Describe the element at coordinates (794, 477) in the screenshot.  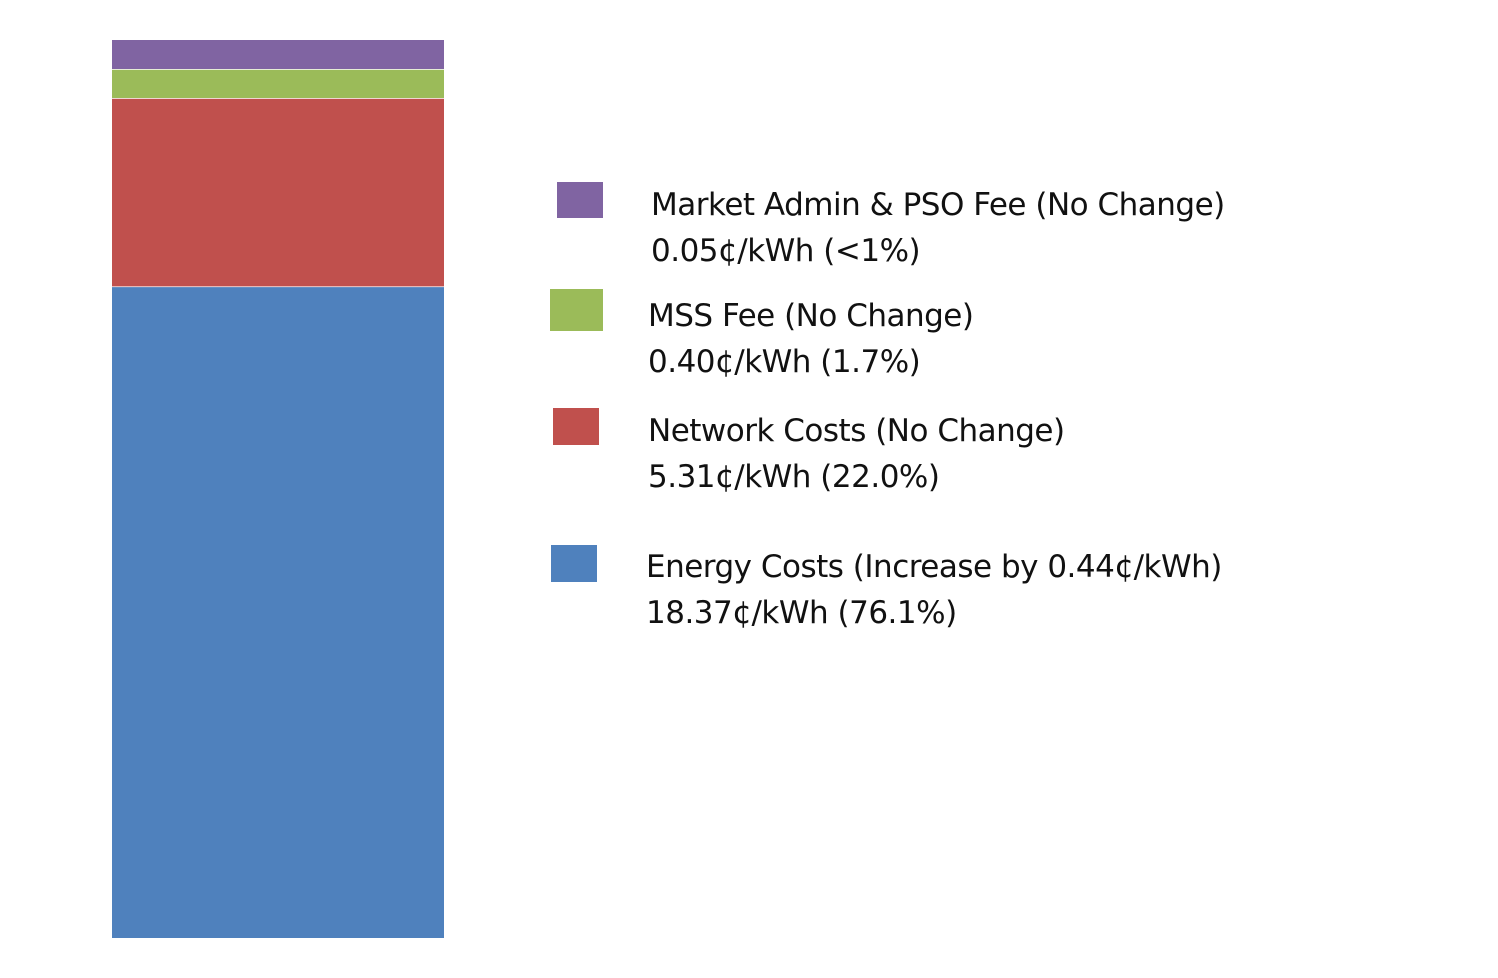
I see `legend-value-label: 5.31¢/kWh (22.0%)` at that location.